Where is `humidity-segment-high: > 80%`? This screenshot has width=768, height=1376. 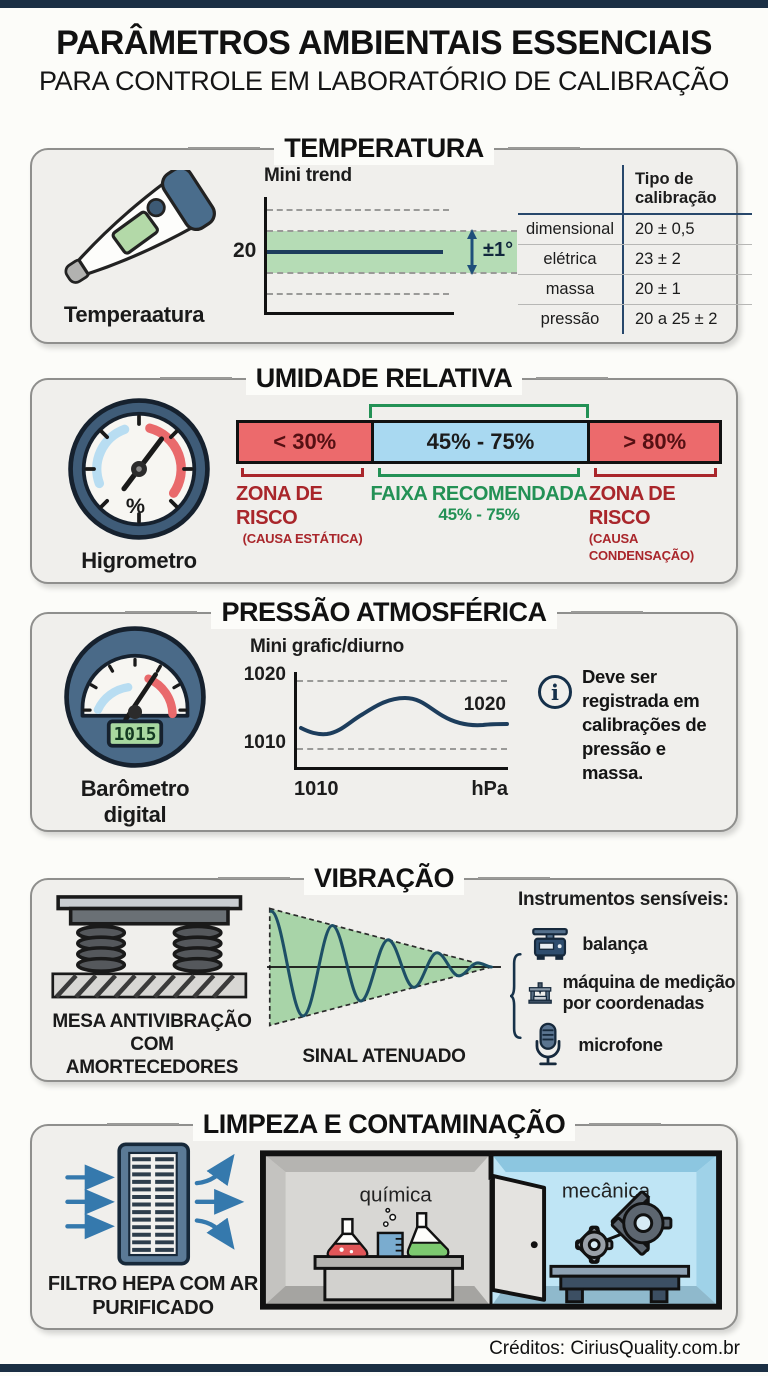
humidity-segment-high: > 80% is located at coordinates (653, 442).